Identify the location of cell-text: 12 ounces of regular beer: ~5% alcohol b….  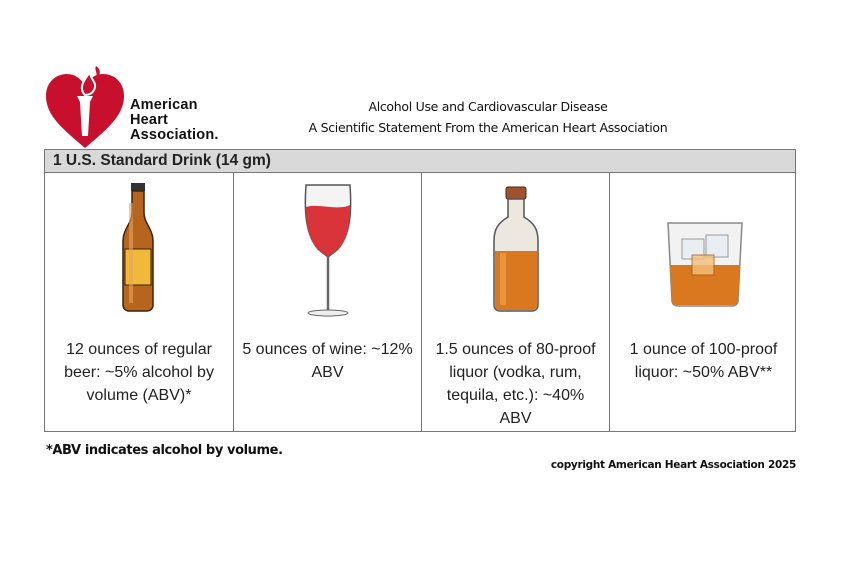
(139, 372).